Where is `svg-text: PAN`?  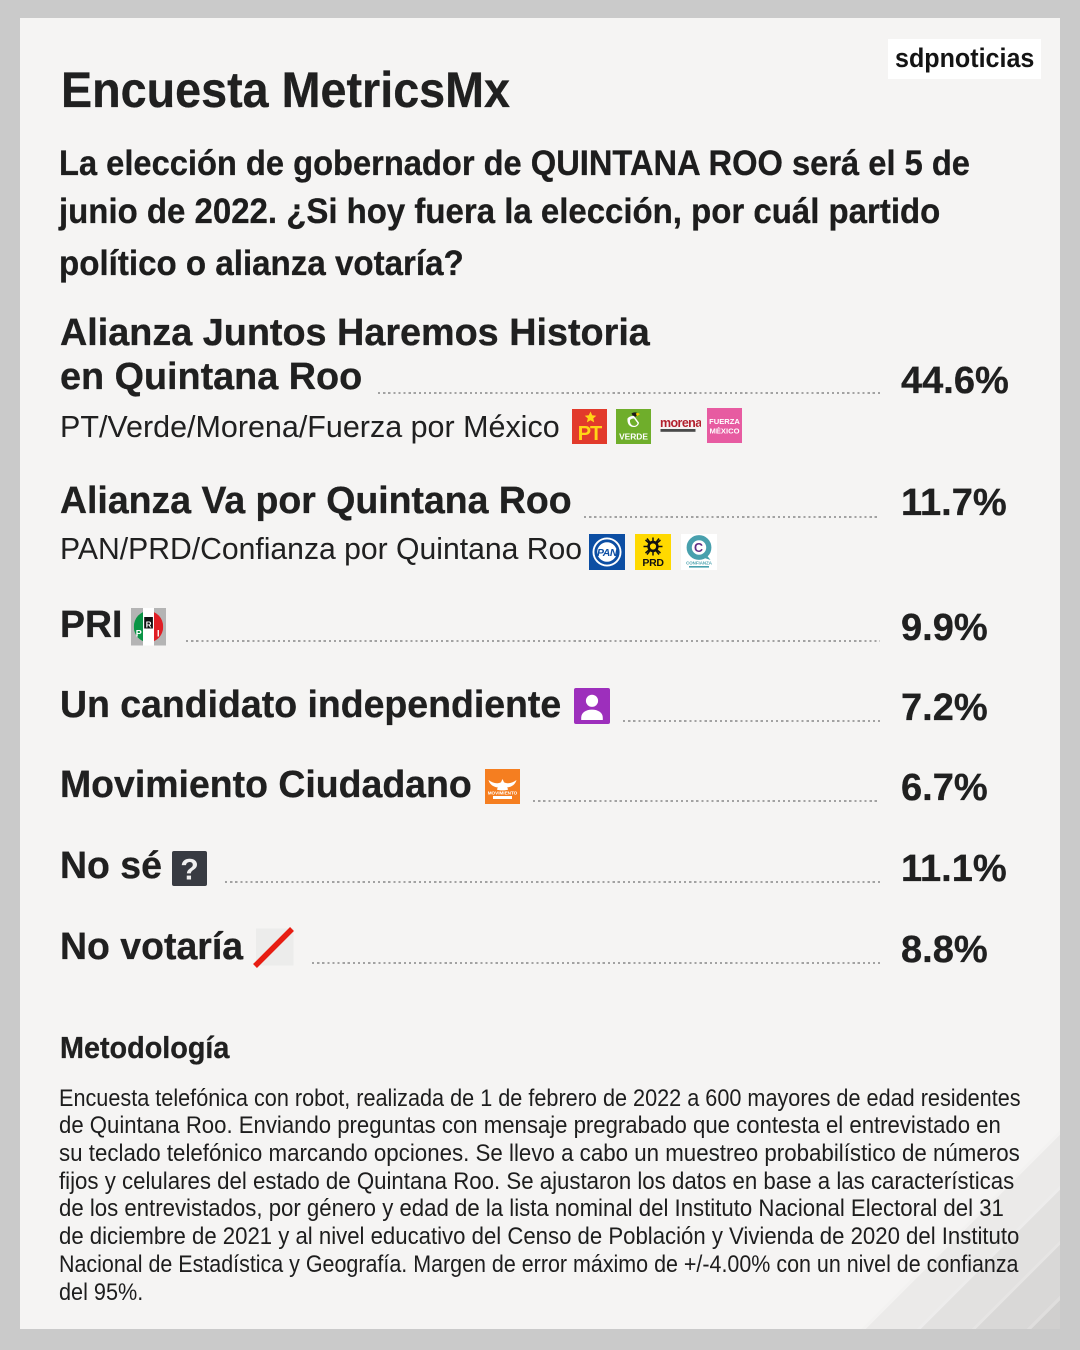 svg-text: PAN is located at coordinates (607, 552).